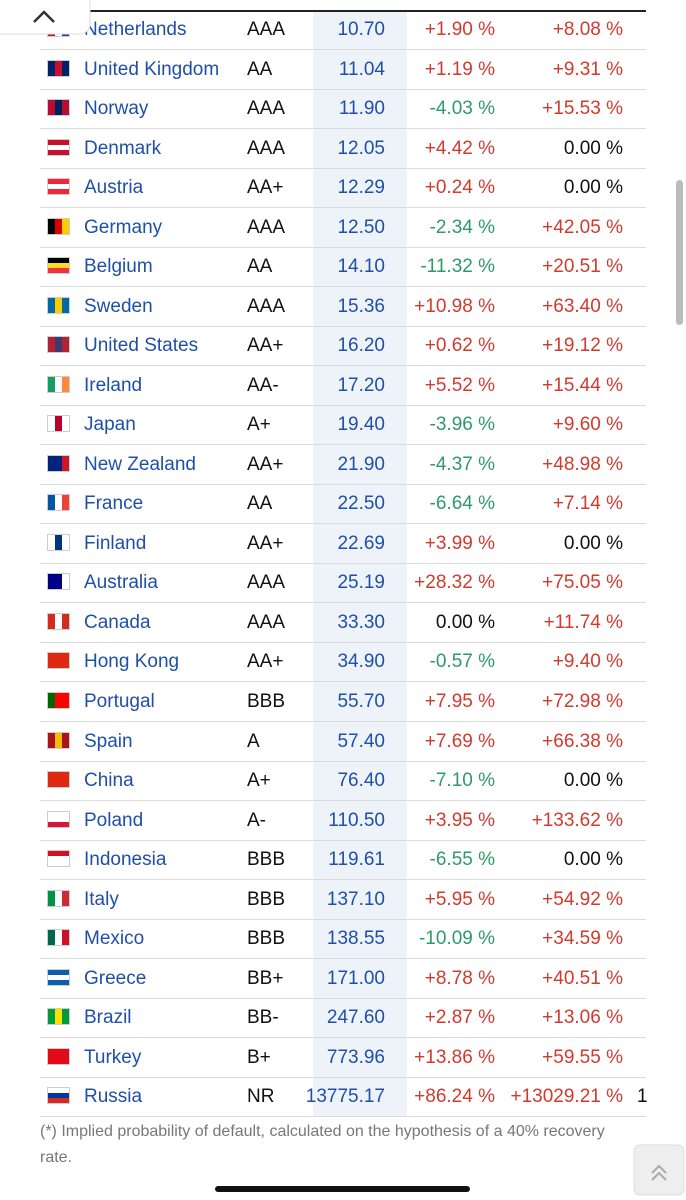  Describe the element at coordinates (113, 1057) in the screenshot. I see `country-link: Turkey` at that location.